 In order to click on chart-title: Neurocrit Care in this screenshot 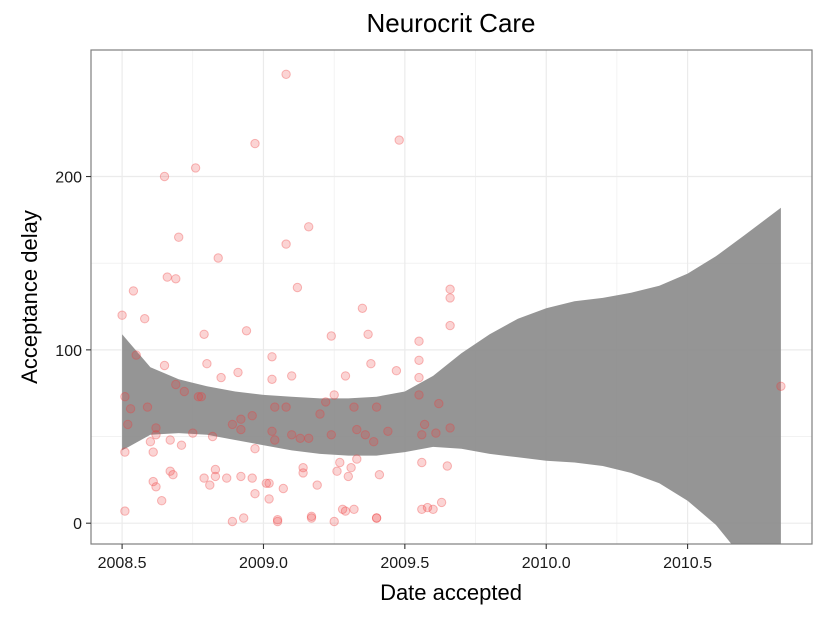, I will do `click(450, 23)`.